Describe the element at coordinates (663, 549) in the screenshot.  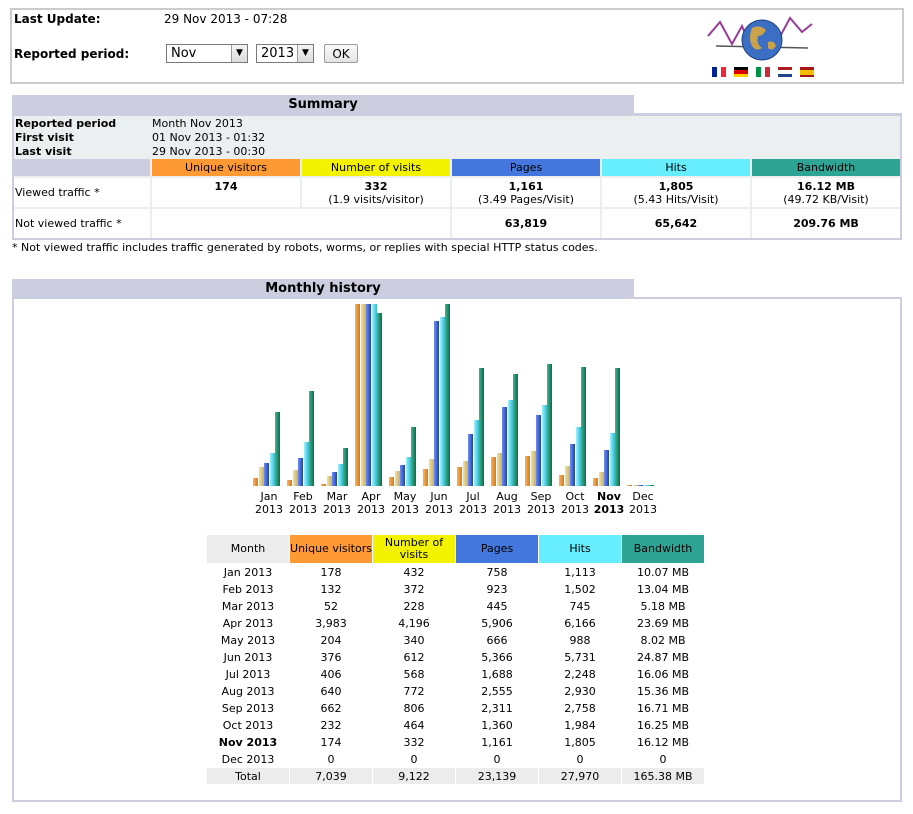
I see `col-bandwidth: Bandwidth` at that location.